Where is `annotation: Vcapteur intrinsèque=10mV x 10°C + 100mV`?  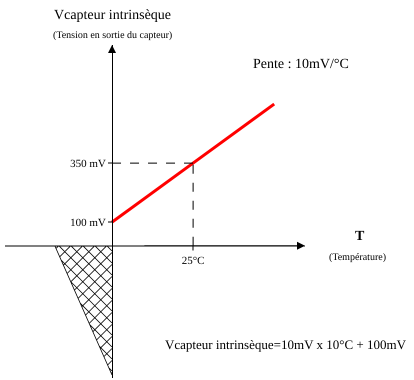
annotation: Vcapteur intrinsèque=10mV x 10°C + 100mV is located at coordinates (286, 344).